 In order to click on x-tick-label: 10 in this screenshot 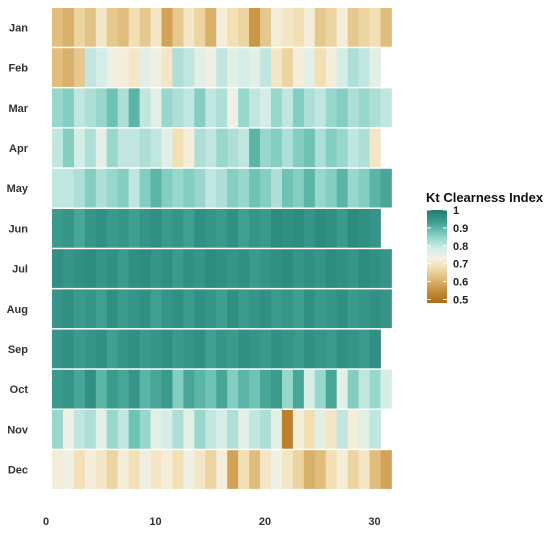, I will do `click(155, 522)`.